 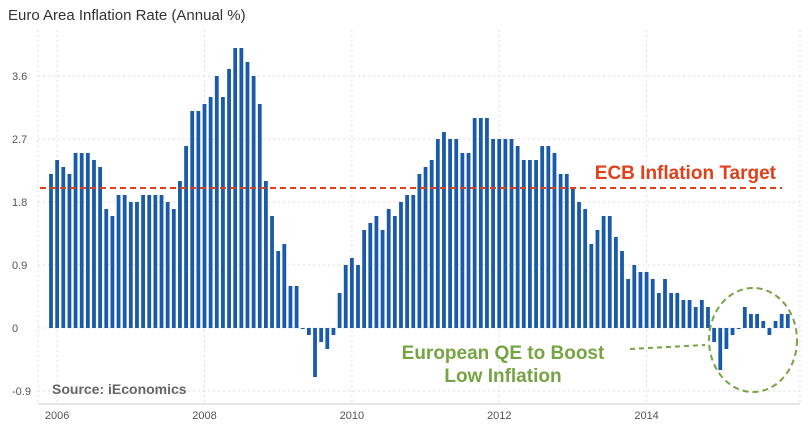 I want to click on annotation-connector, so click(x=667, y=347).